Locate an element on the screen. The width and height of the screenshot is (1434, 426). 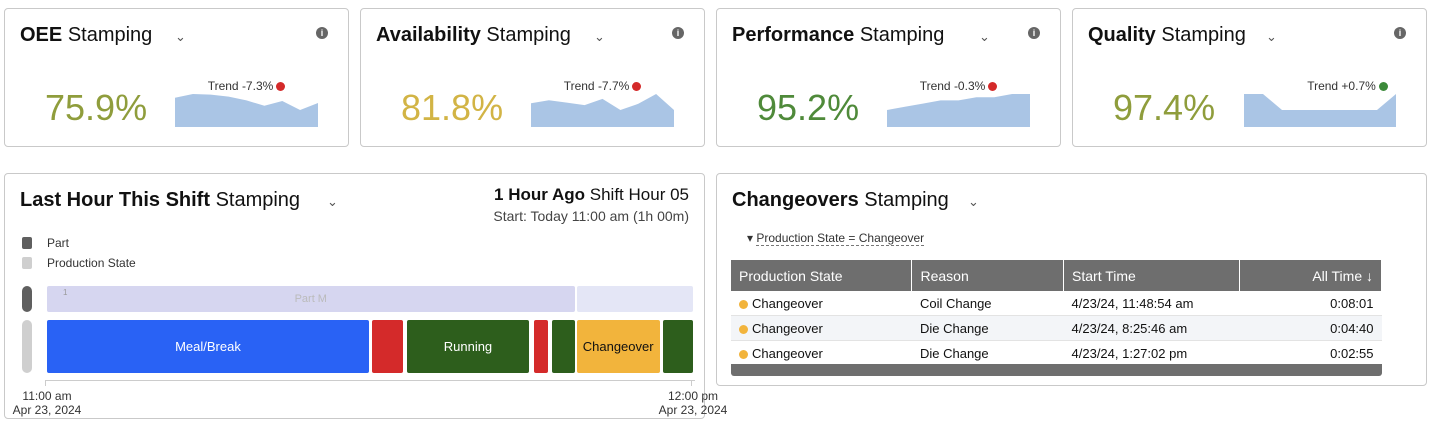
state-segment: Changeover is located at coordinates (618, 346).